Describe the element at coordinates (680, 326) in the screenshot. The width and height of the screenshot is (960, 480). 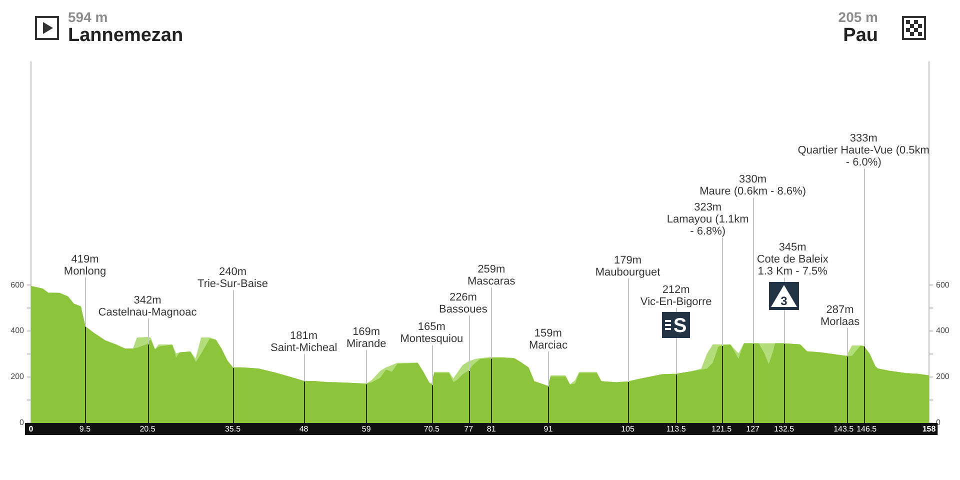
I see `annotation: S` at that location.